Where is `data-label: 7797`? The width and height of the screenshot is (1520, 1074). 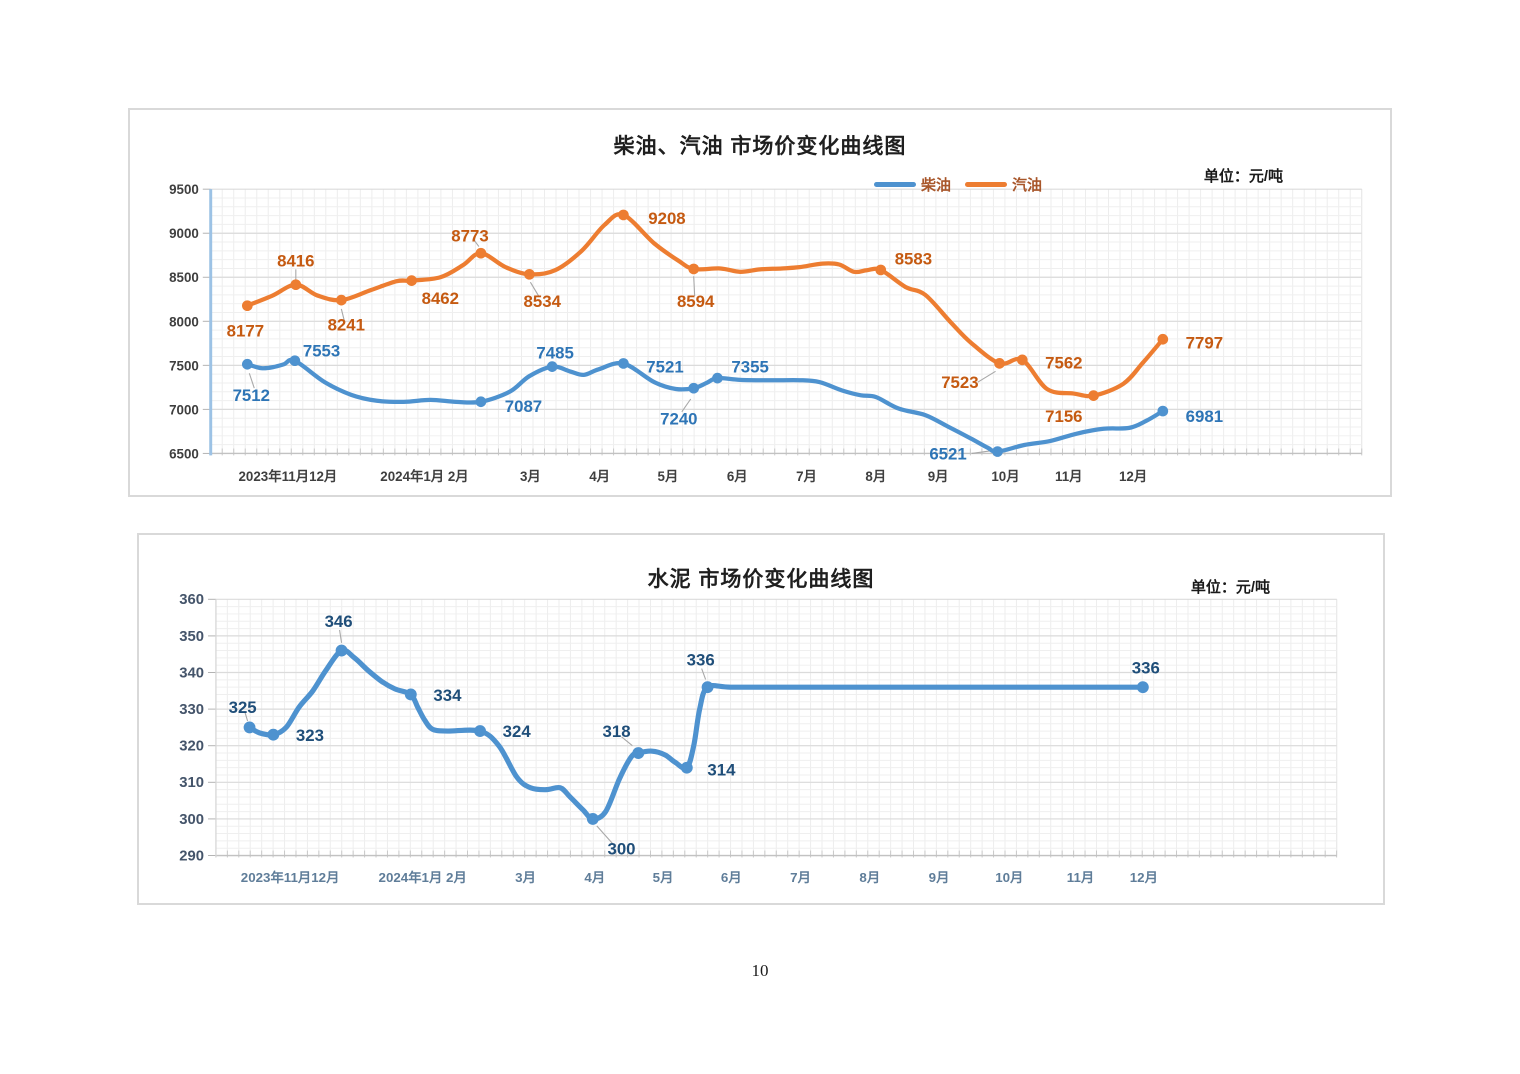 data-label: 7797 is located at coordinates (1204, 343).